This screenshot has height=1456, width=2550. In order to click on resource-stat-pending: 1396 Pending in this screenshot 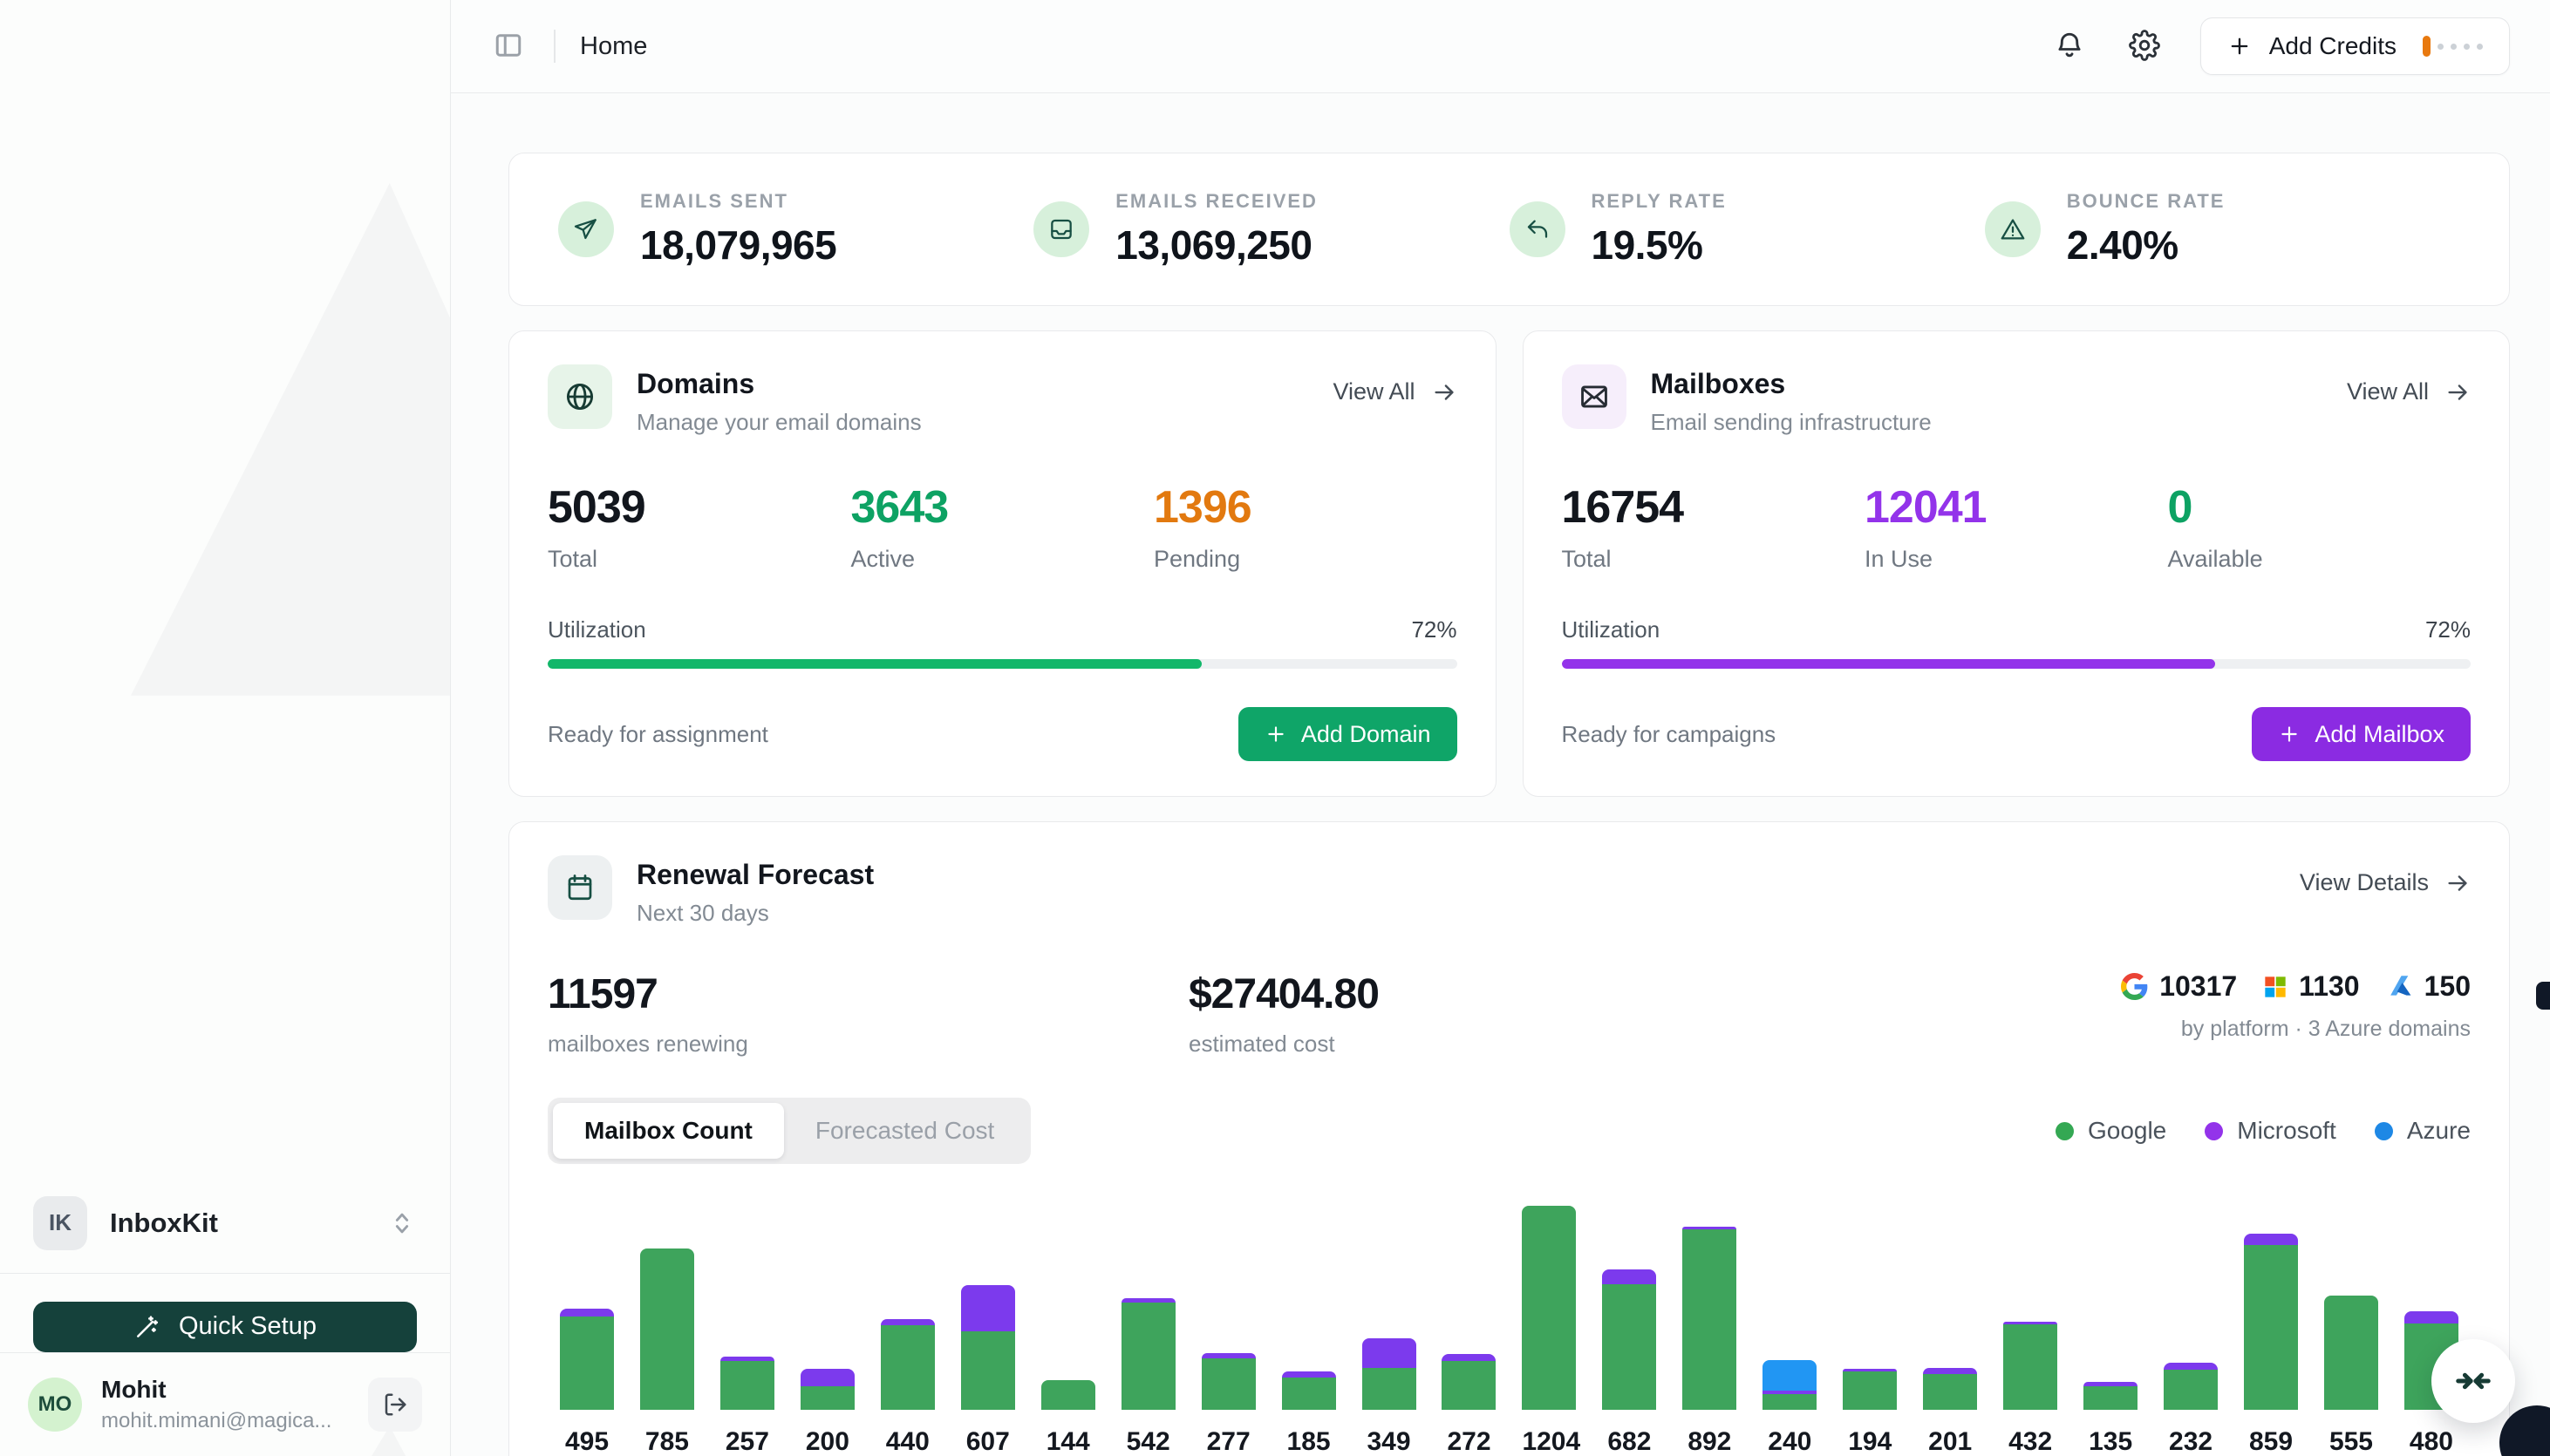, I will do `click(1203, 527)`.